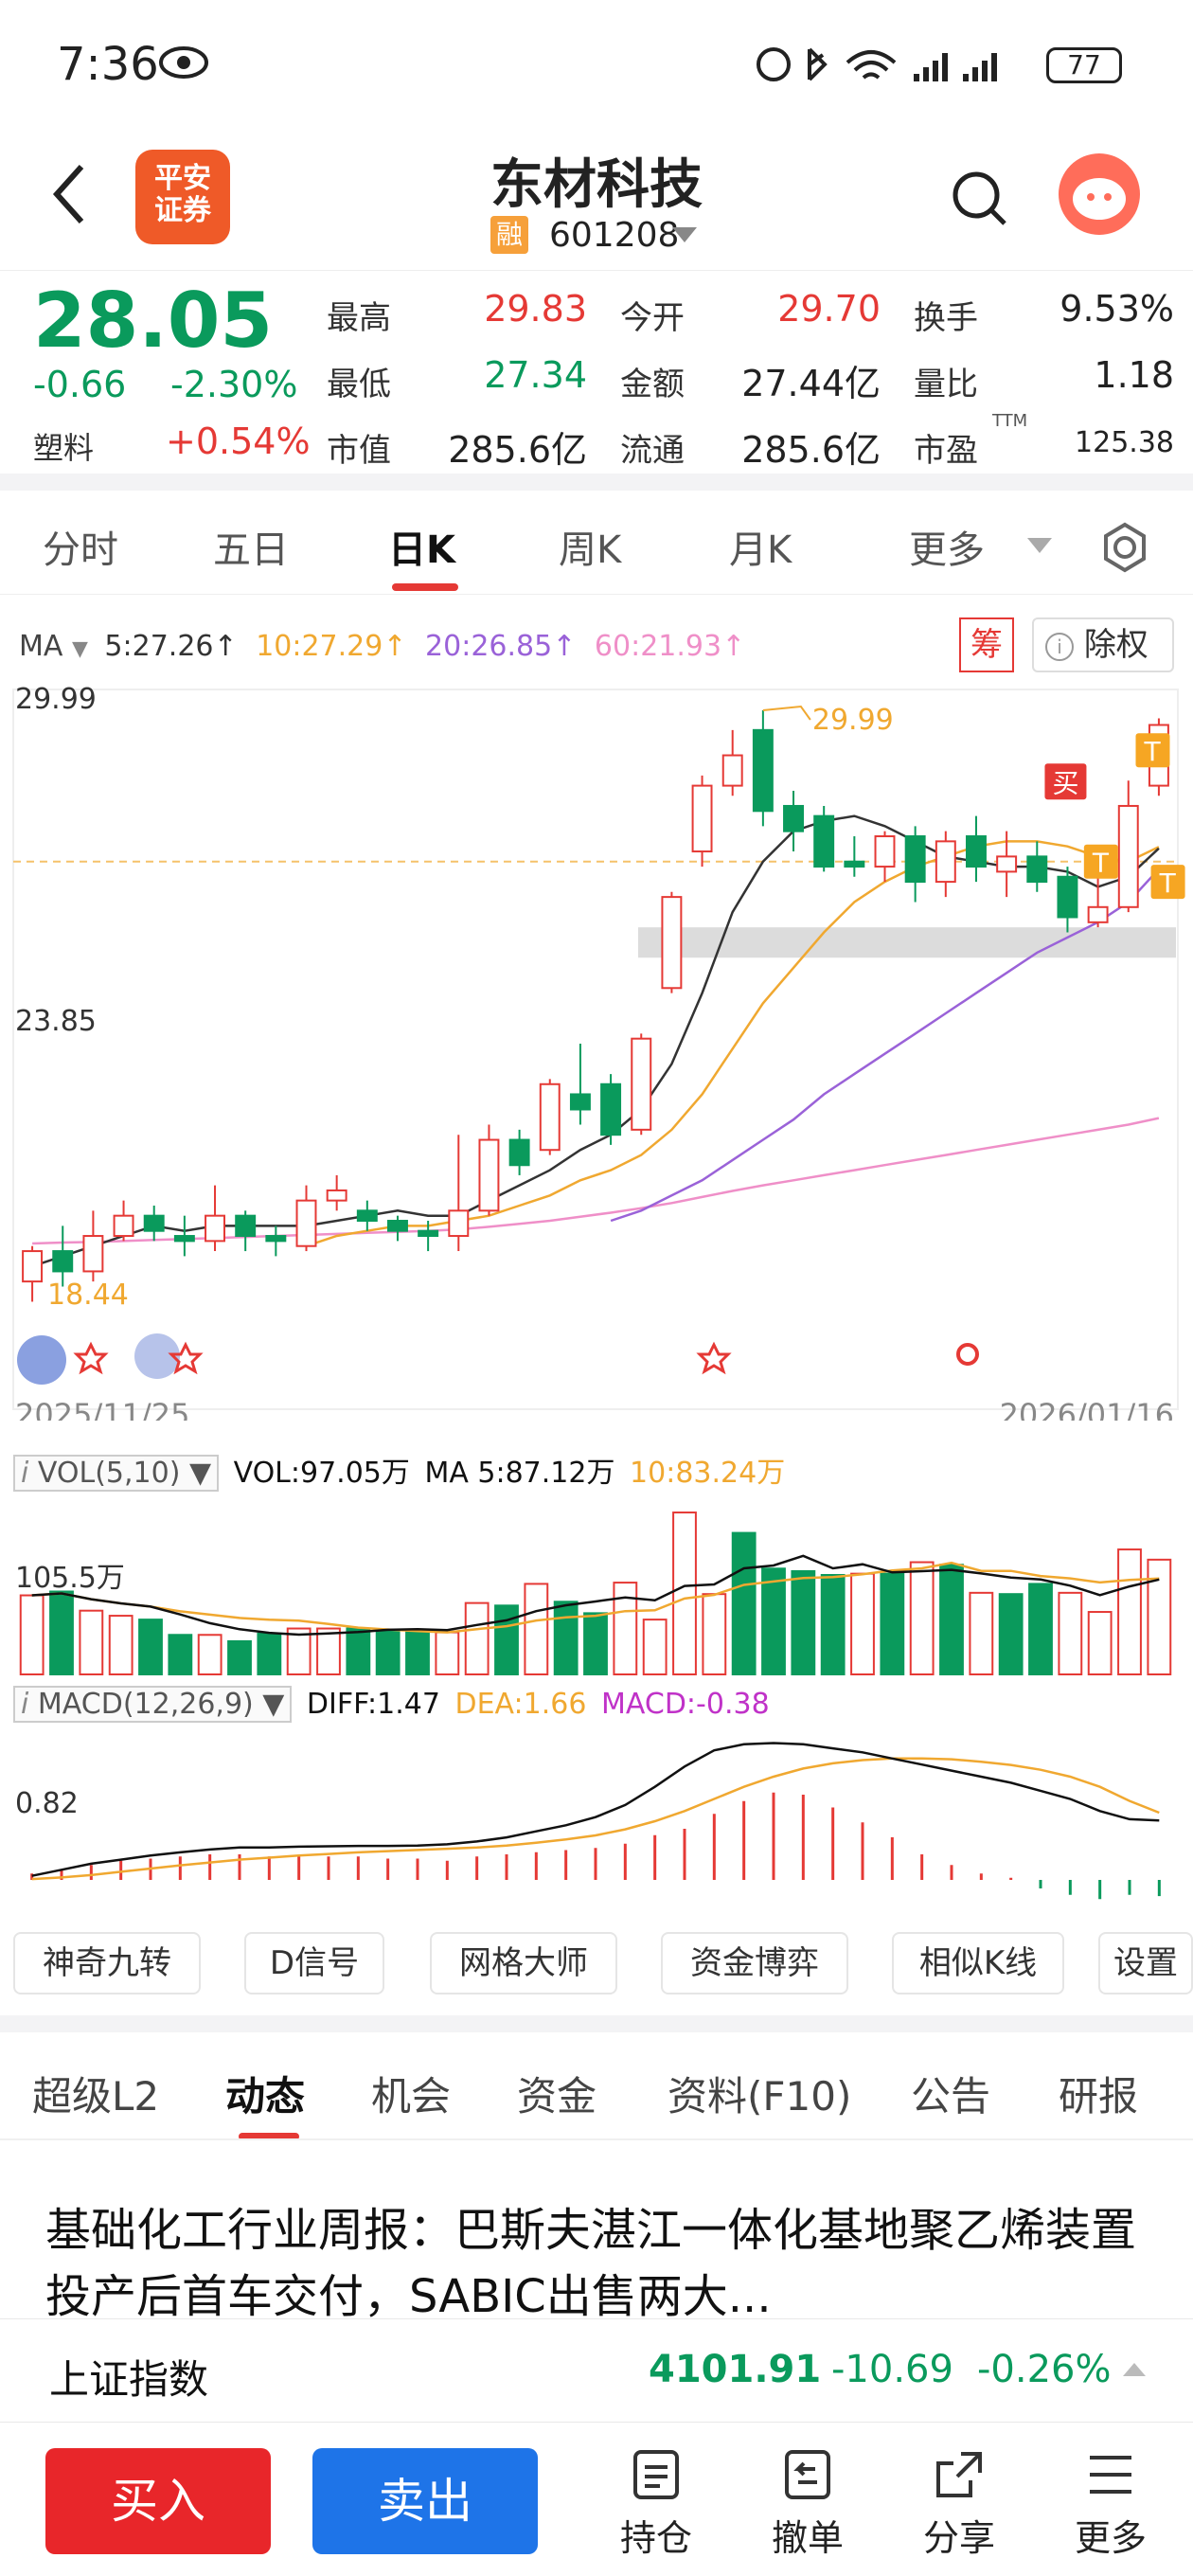 The height and width of the screenshot is (2576, 1193). Describe the element at coordinates (596, 1818) in the screenshot. I see `macd-chart: 0.82` at that location.